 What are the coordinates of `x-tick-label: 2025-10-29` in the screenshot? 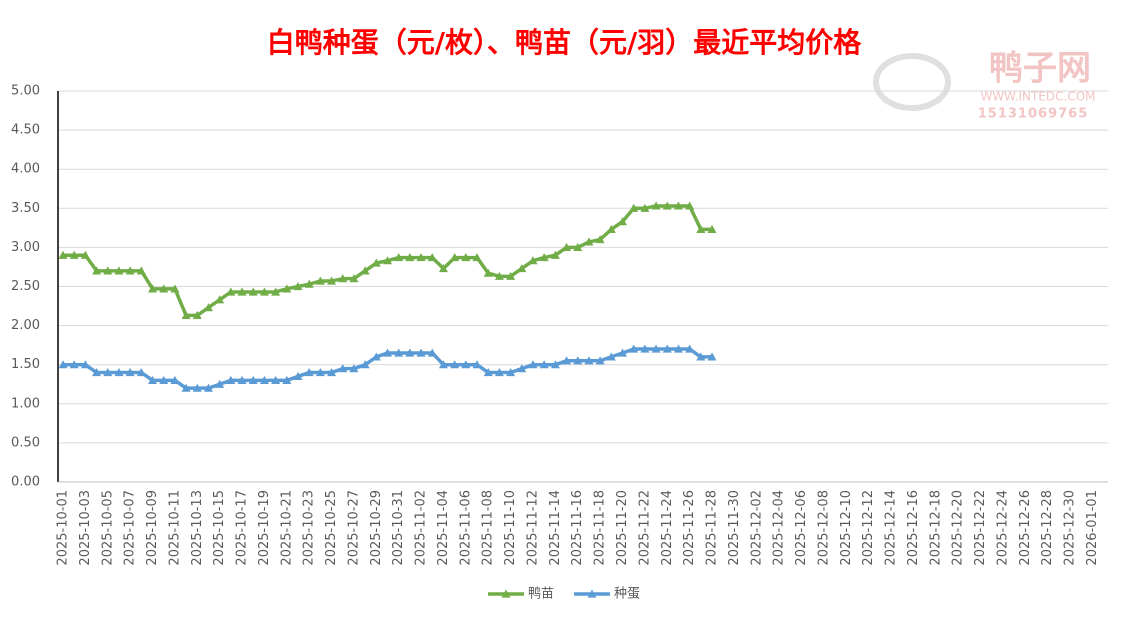 It's located at (376, 528).